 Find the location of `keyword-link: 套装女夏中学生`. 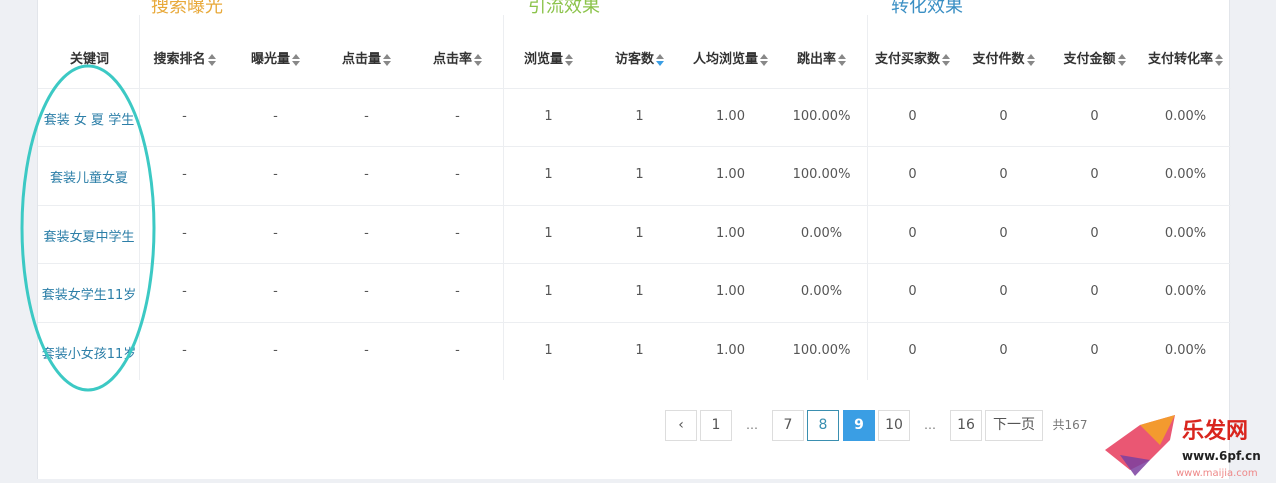

keyword-link: 套装女夏中学生 is located at coordinates (89, 237).